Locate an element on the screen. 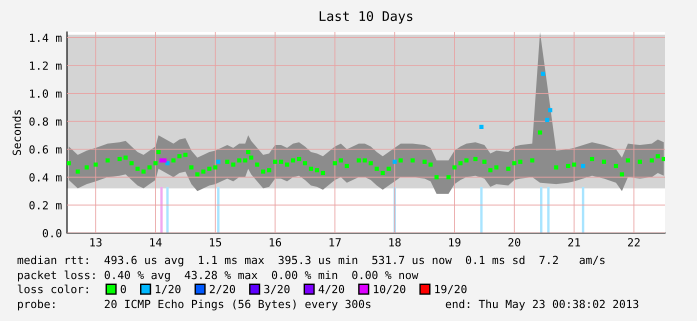  x-tick-label: 16 is located at coordinates (276, 242).